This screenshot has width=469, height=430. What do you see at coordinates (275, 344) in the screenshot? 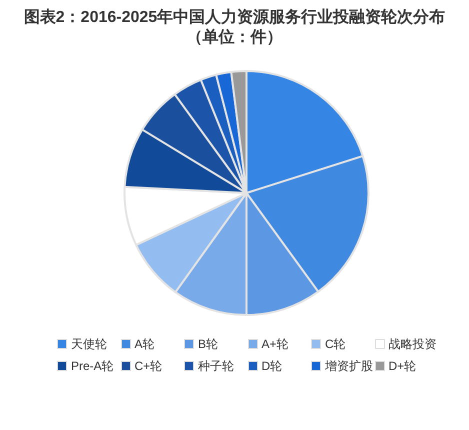
I see `legend-label: A+轮` at bounding box center [275, 344].